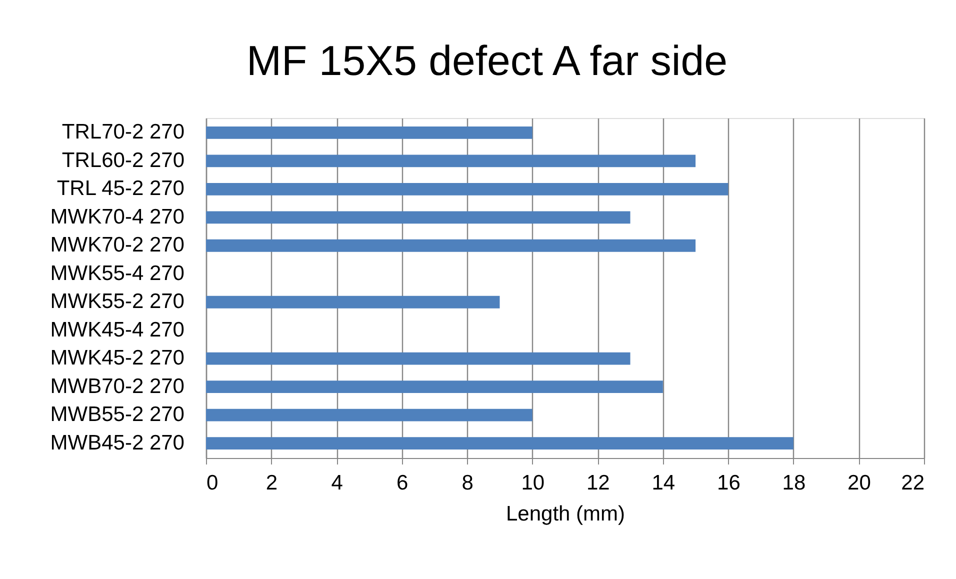 This screenshot has width=956, height=579. Describe the element at coordinates (598, 483) in the screenshot. I see `x-tick-label: 12` at that location.